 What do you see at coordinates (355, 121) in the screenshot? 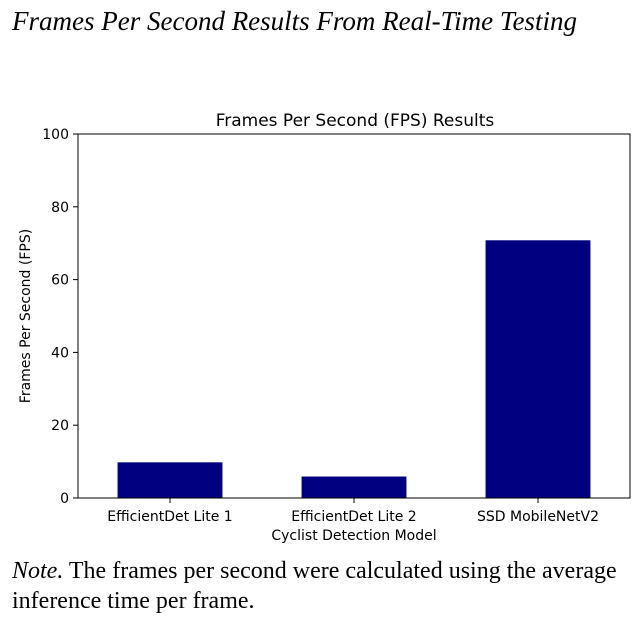
I see `chart-title: Frames Per Second (FPS) Results` at bounding box center [355, 121].